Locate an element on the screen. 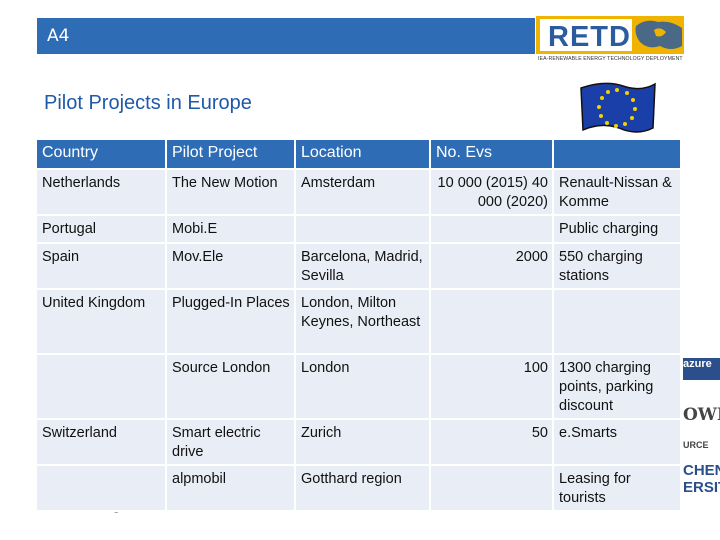 The image size is (720, 540). cell-location: London is located at coordinates (363, 387).